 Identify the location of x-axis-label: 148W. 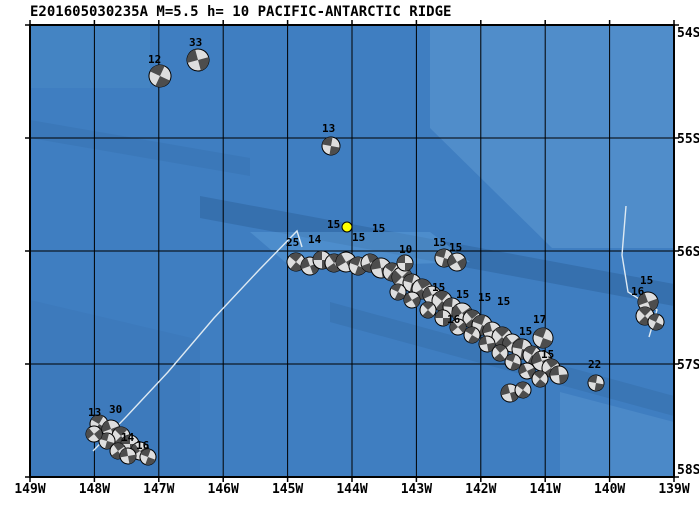
(94, 489).